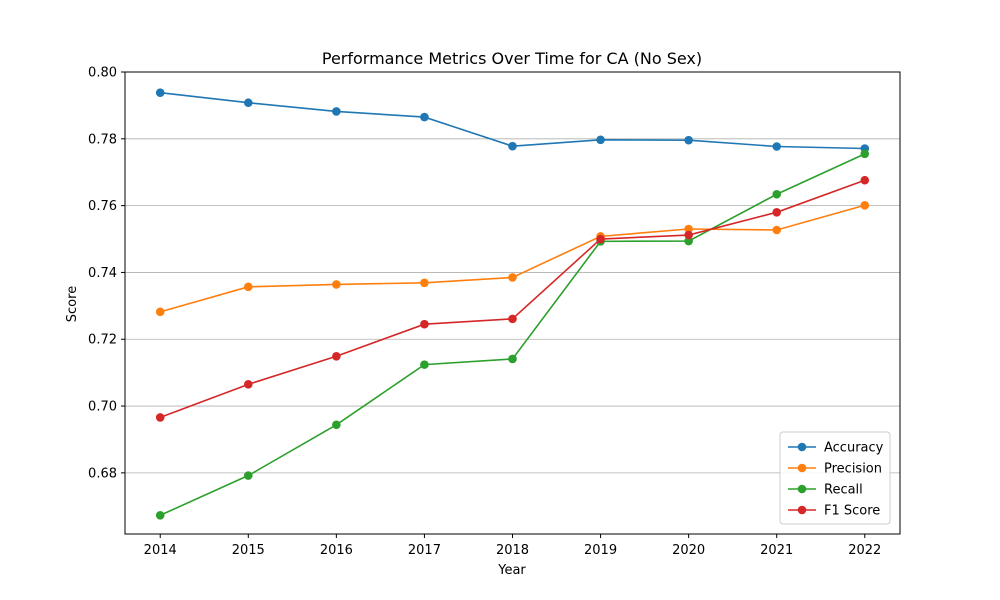 This screenshot has height=600, width=1000. I want to click on legend-item-precision: Precision, so click(835, 469).